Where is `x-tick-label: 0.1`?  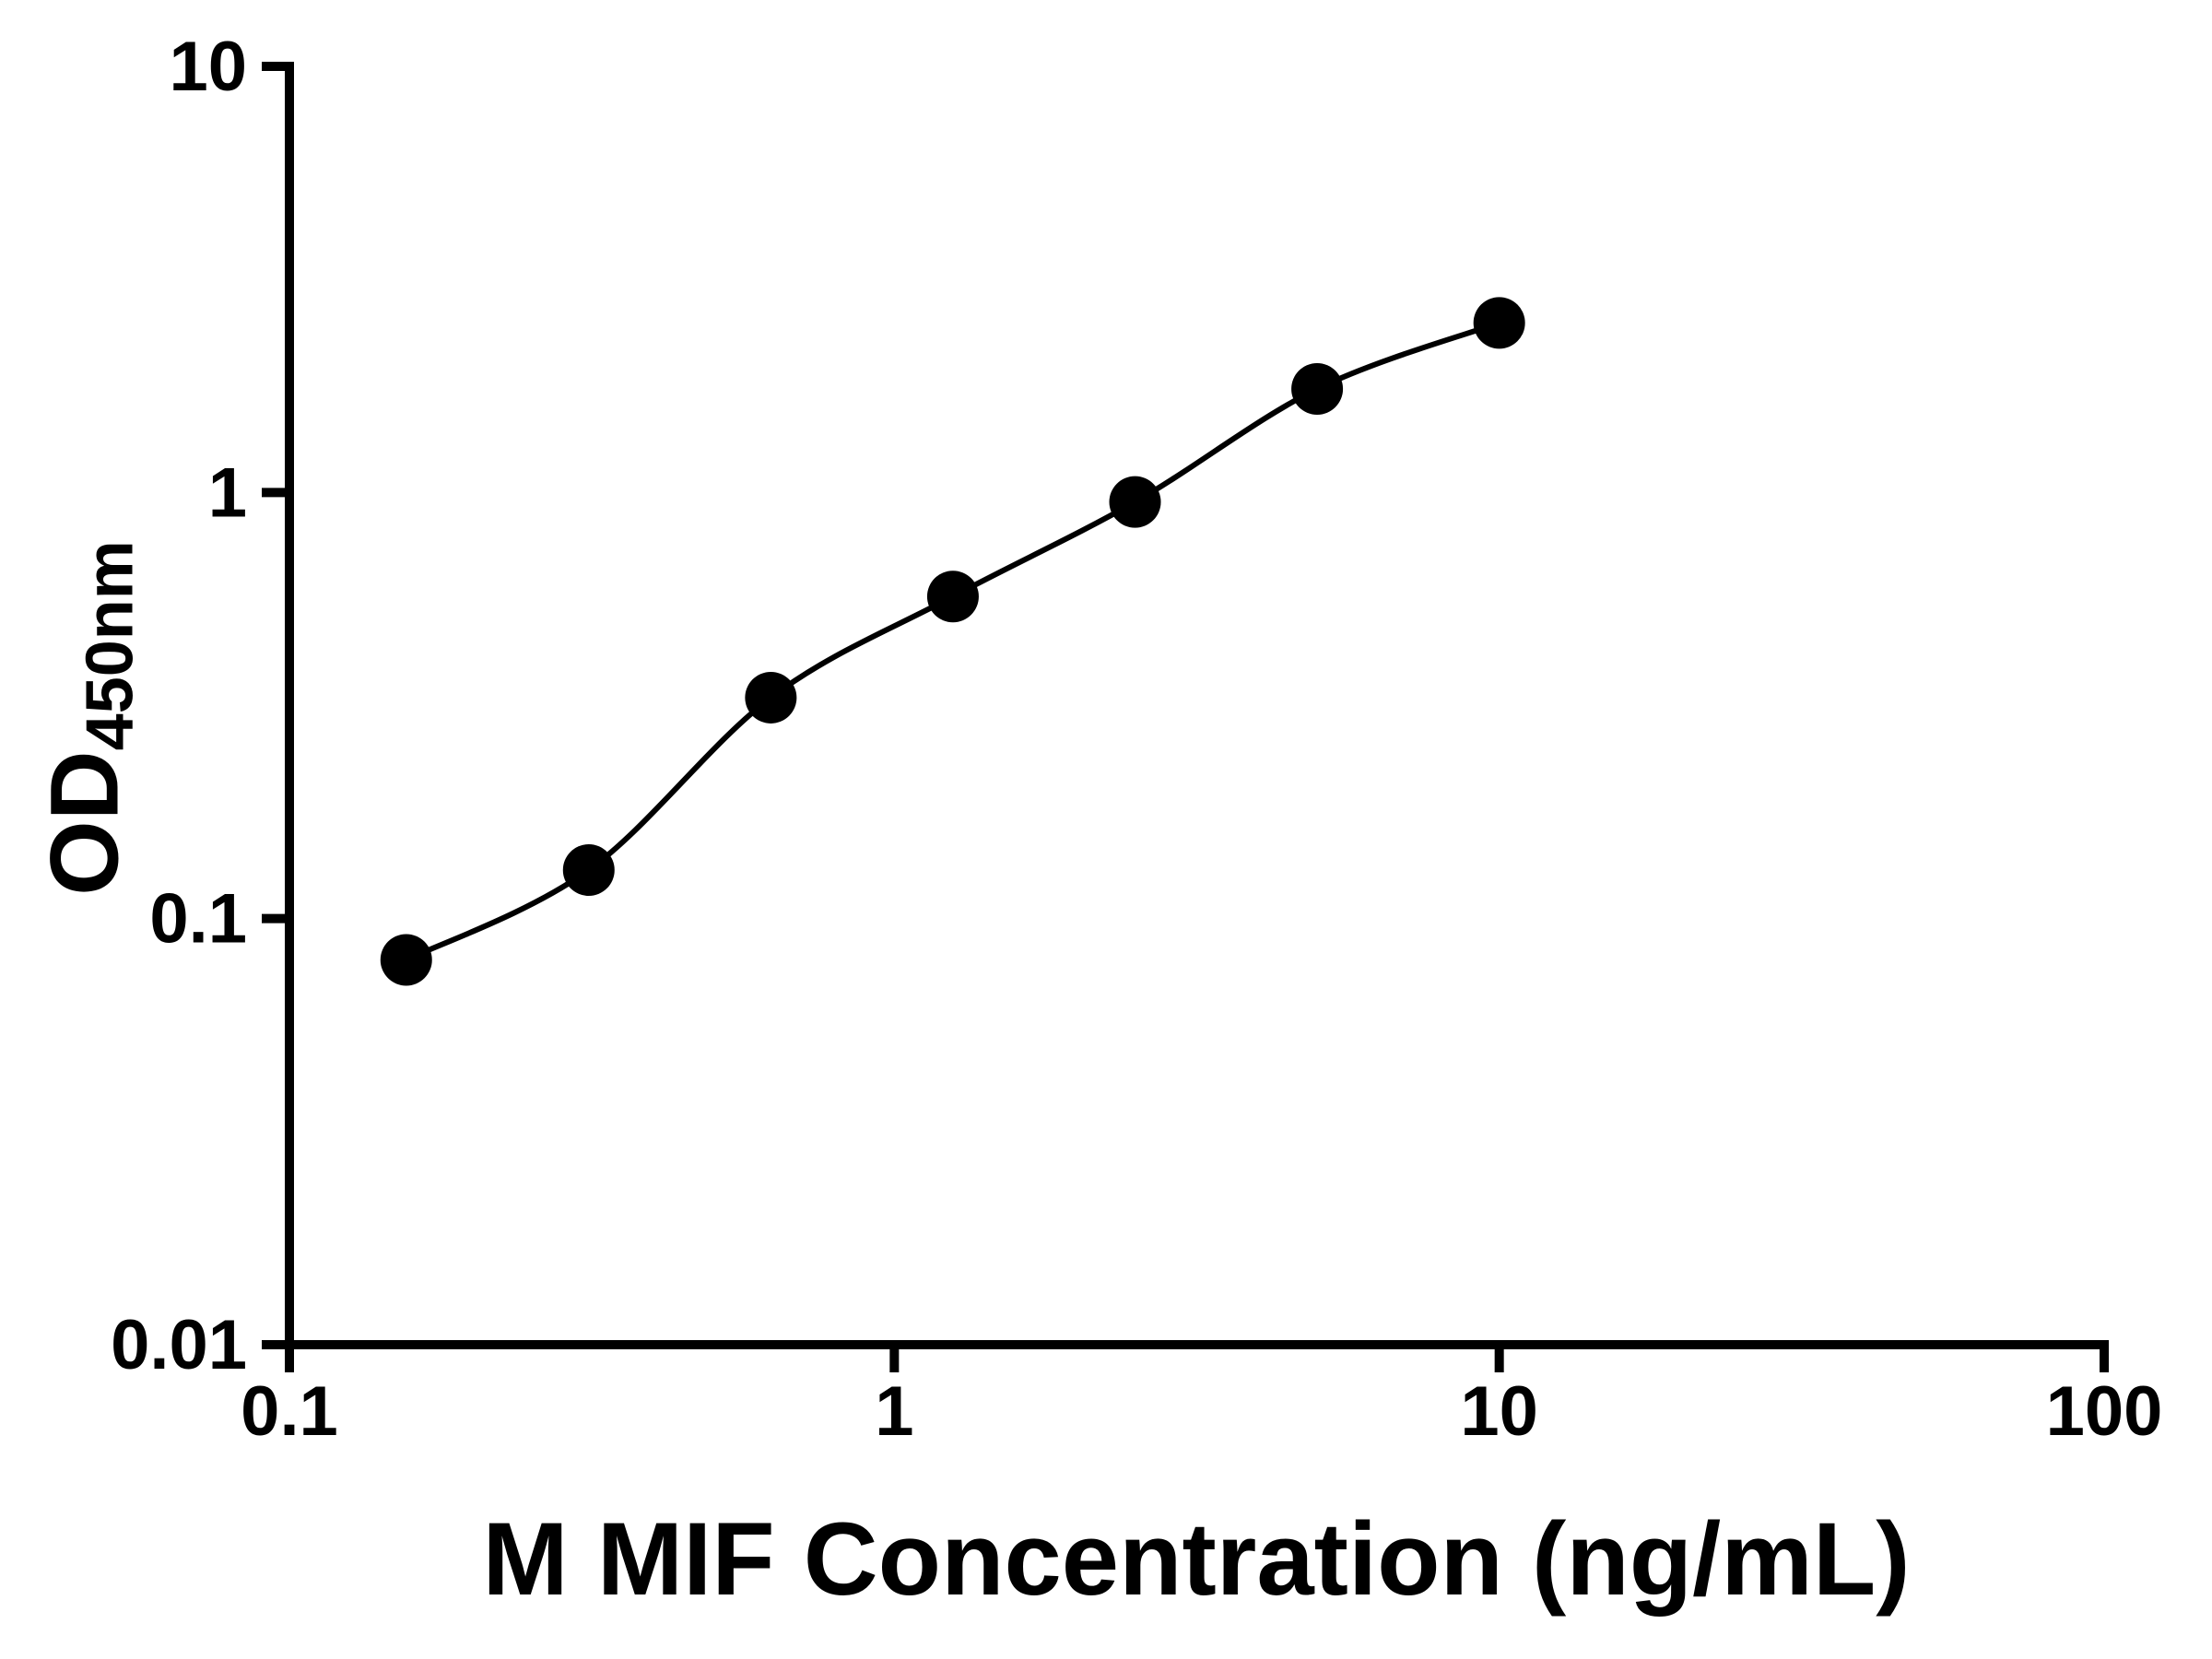
x-tick-label: 0.1 is located at coordinates (289, 1411).